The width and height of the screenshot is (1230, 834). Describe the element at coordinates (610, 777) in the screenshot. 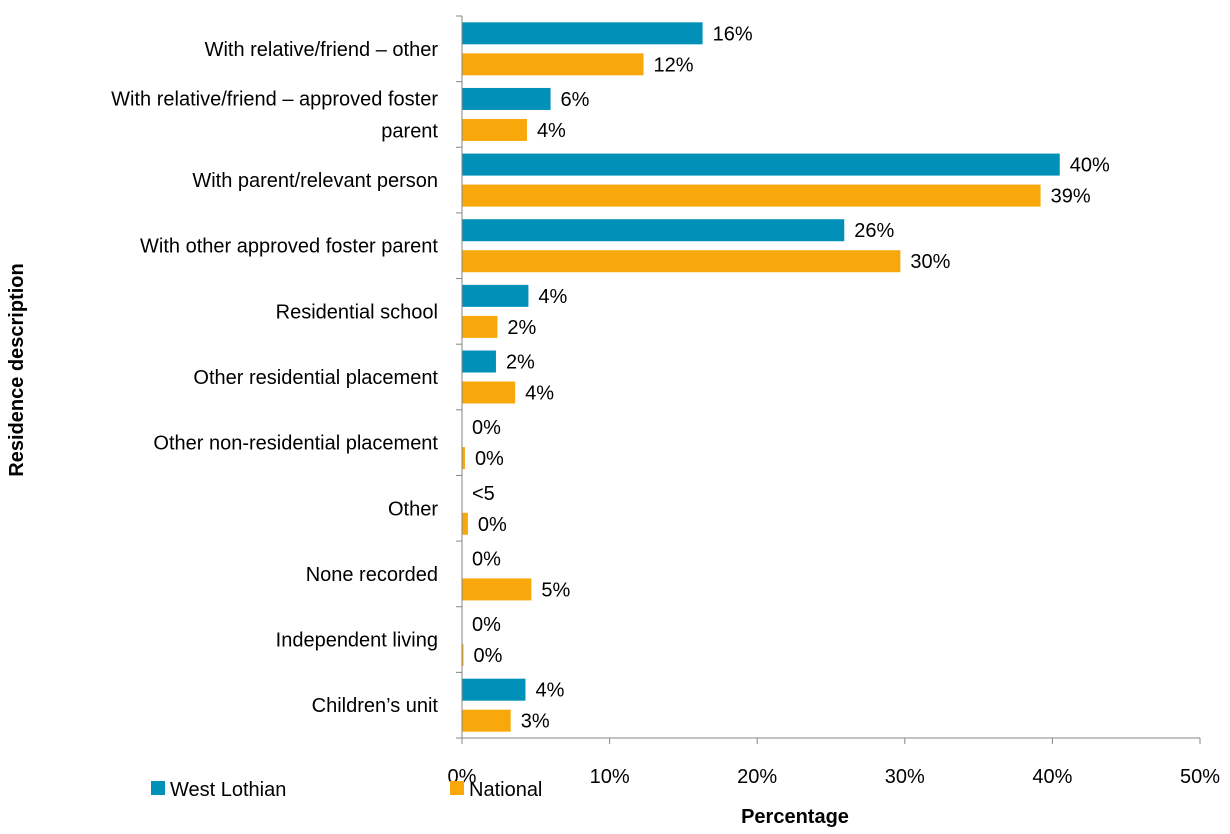

I see `x-tick-label: 10%` at that location.